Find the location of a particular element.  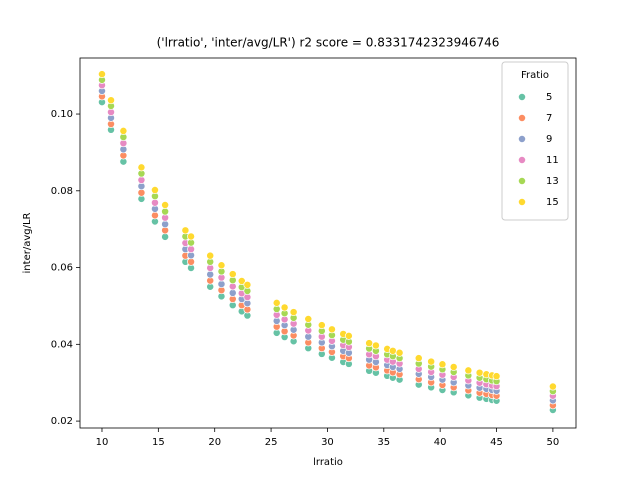

y-tick-label: 0.08 is located at coordinates (62, 191).